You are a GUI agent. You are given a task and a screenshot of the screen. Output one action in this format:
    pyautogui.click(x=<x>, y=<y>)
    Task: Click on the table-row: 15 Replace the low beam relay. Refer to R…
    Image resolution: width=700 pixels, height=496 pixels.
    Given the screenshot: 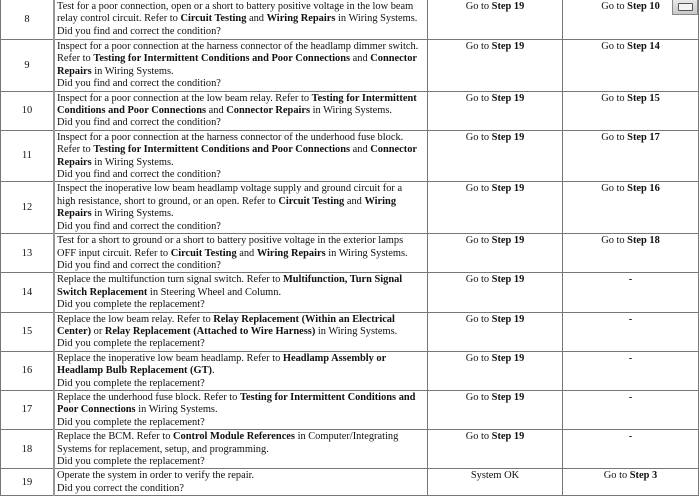 What is the action you would take?
    pyautogui.click(x=349, y=331)
    